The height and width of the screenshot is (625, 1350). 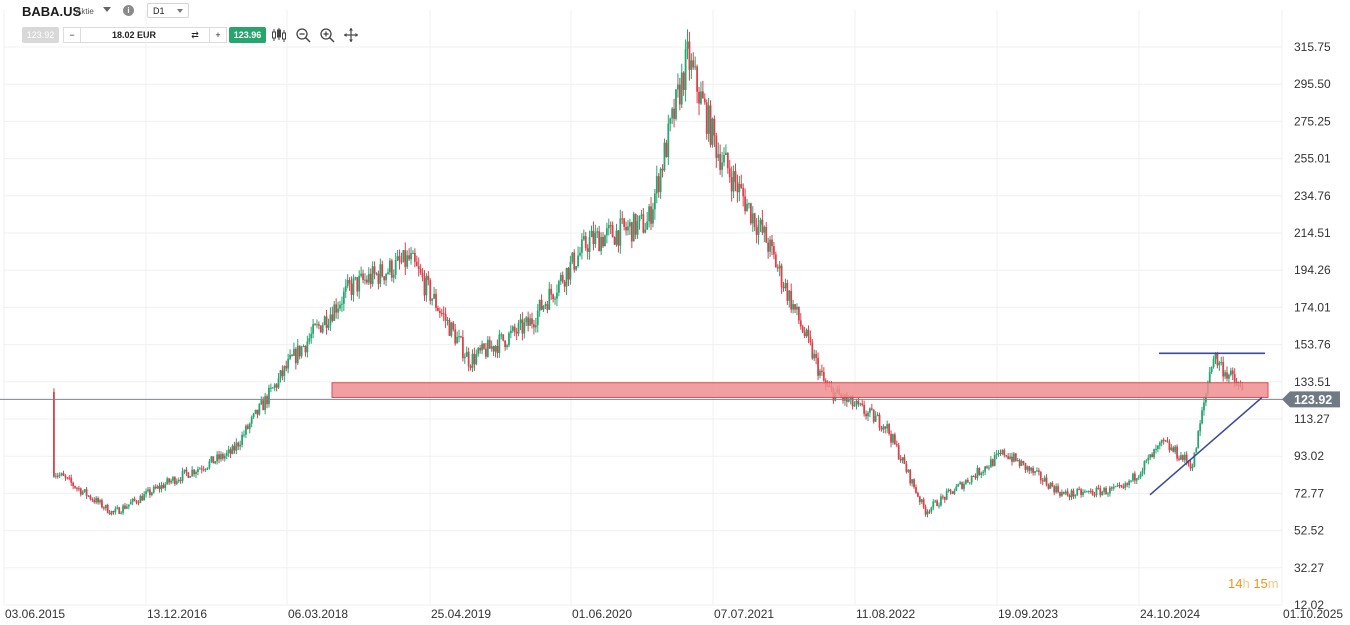 I want to click on swap-icon: ⇄, so click(x=195, y=35).